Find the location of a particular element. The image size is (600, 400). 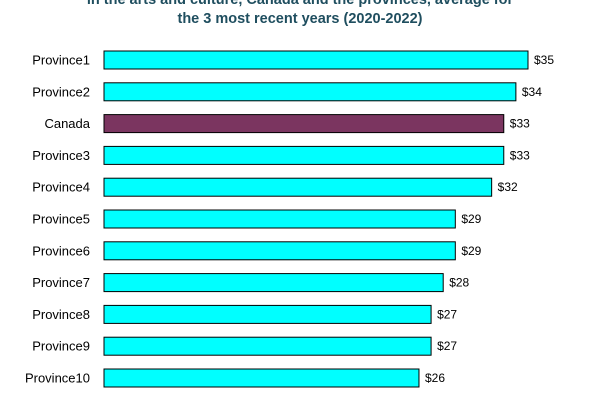

bar-province9 is located at coordinates (267, 346).